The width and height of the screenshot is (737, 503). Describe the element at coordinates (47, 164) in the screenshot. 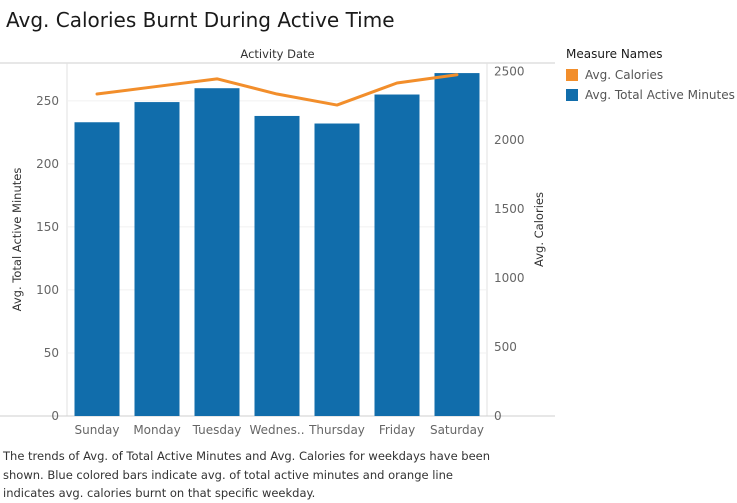

I see `y-left-tick-label: 200` at that location.